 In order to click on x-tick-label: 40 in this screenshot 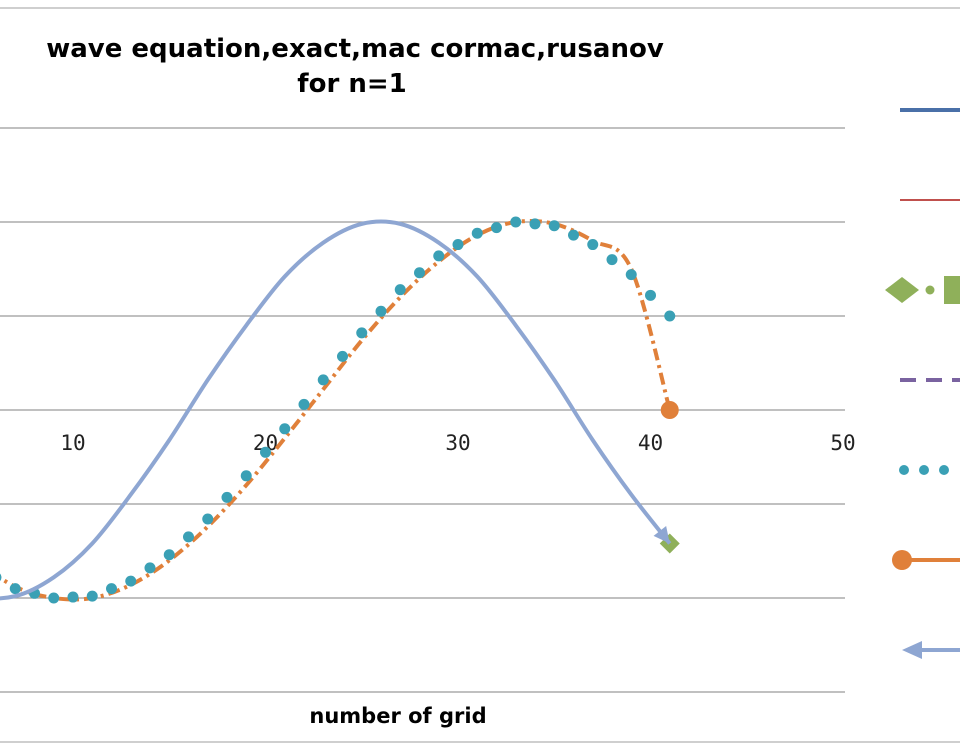, I will do `click(650, 443)`.